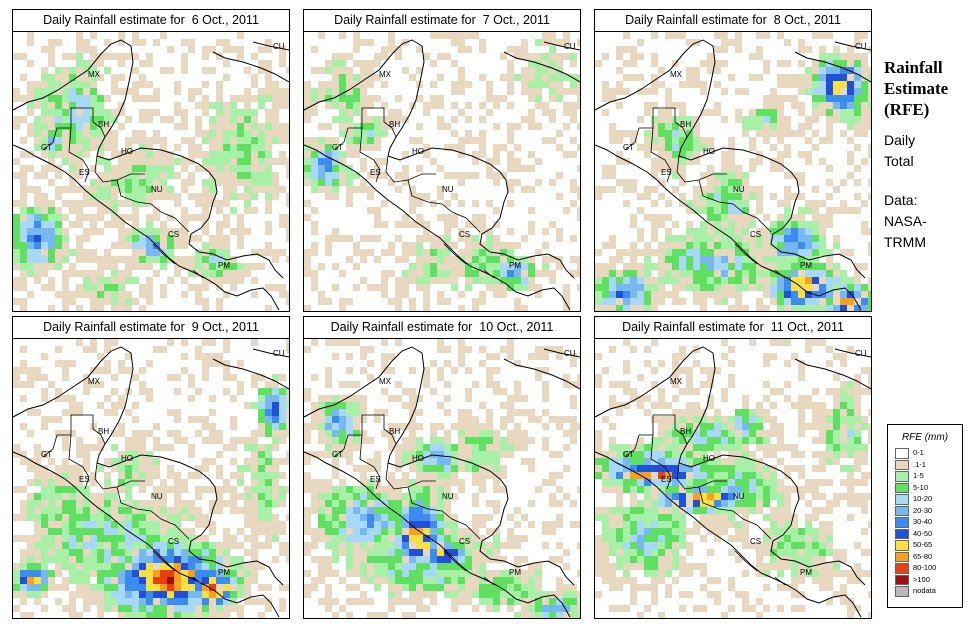 The height and width of the screenshot is (635, 970). What do you see at coordinates (442, 482) in the screenshot?
I see `coastline` at bounding box center [442, 482].